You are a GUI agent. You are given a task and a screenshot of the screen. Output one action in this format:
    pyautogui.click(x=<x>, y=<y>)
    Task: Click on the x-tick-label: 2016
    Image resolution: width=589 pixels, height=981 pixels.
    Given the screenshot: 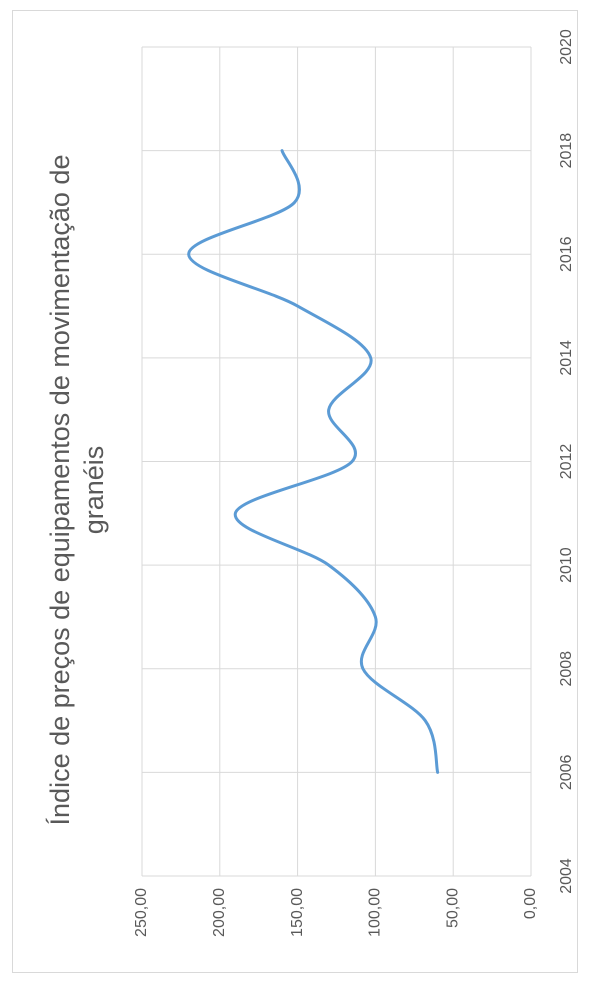 What is the action you would take?
    pyautogui.click(x=566, y=254)
    